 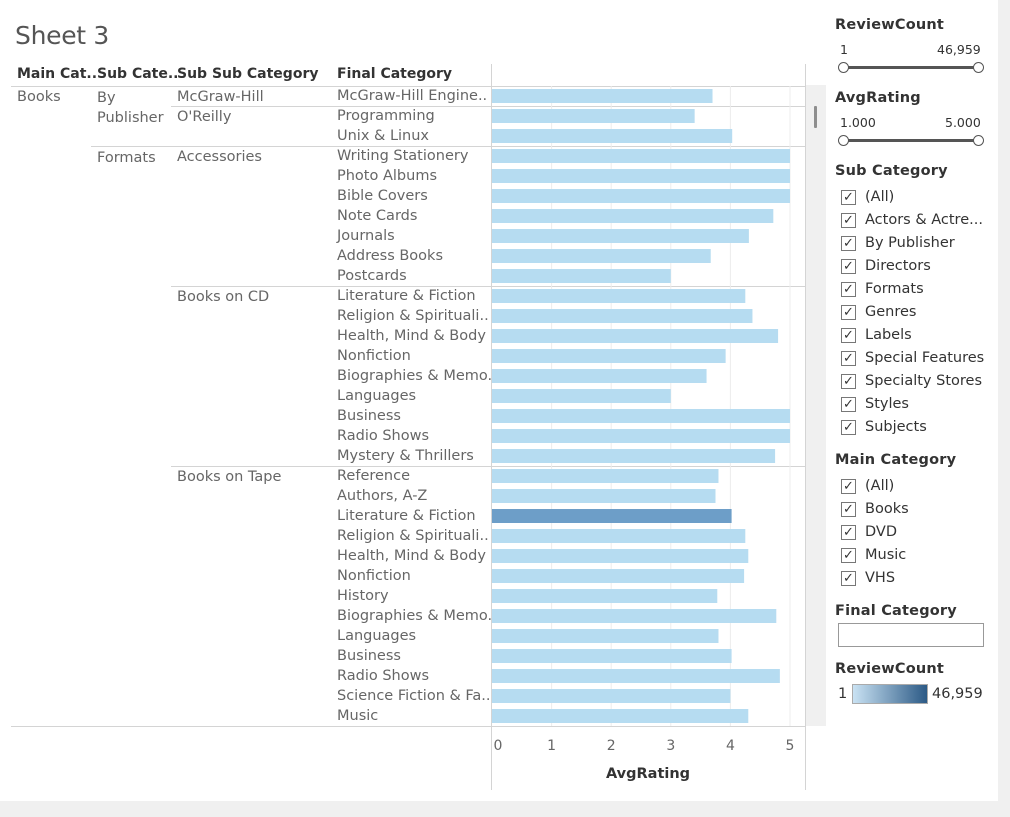 What do you see at coordinates (374, 476) in the screenshot?
I see `final-category-label: Reference` at bounding box center [374, 476].